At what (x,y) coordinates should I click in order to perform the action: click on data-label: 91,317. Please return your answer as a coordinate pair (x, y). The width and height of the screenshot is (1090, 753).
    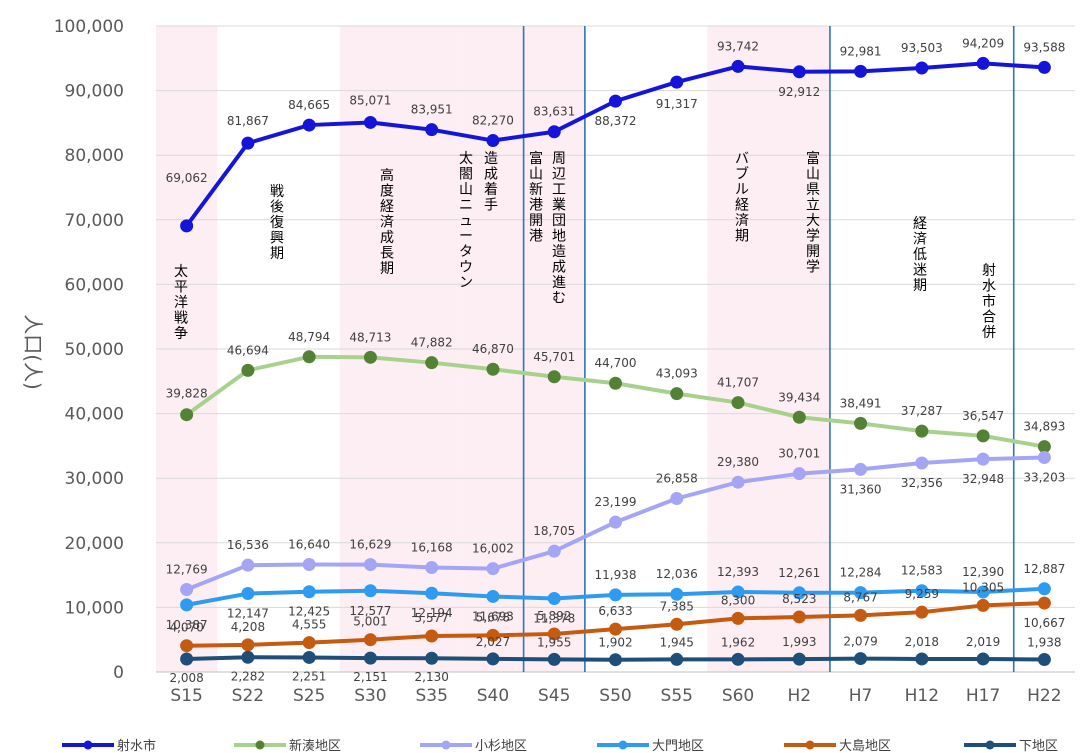
    Looking at the image, I should click on (677, 104).